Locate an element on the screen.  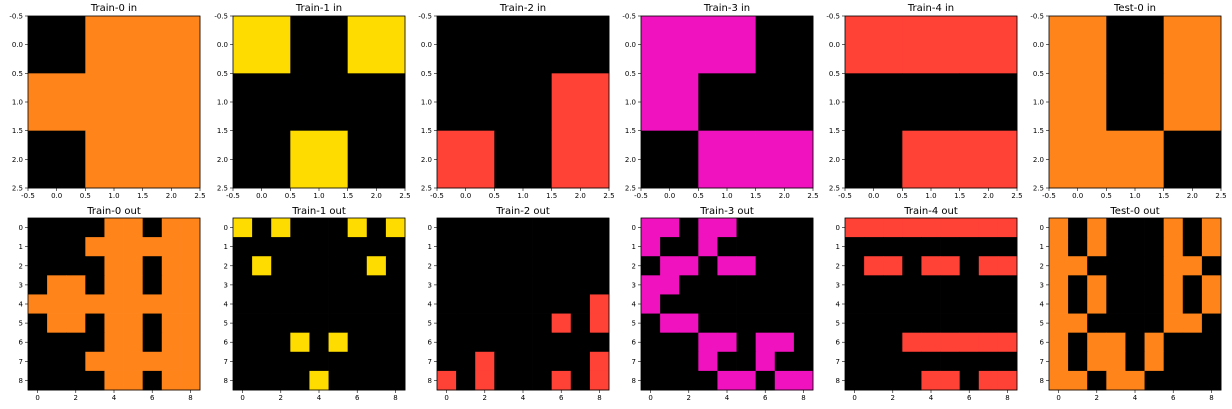
y-tick-label: 1.5 is located at coordinates (426, 131).